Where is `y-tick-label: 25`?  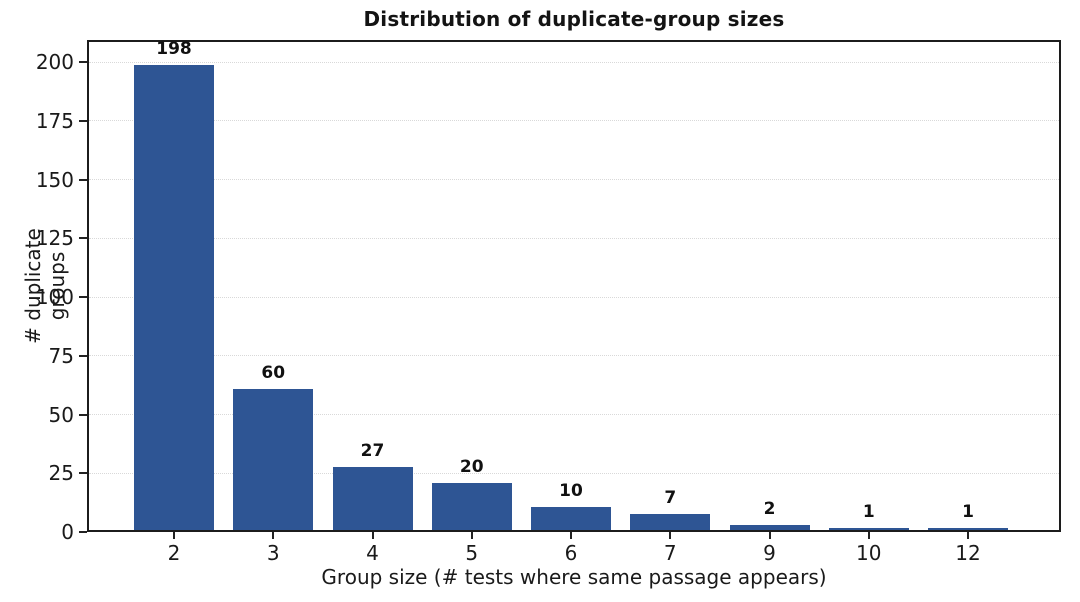 y-tick-label: 25 is located at coordinates (61, 473).